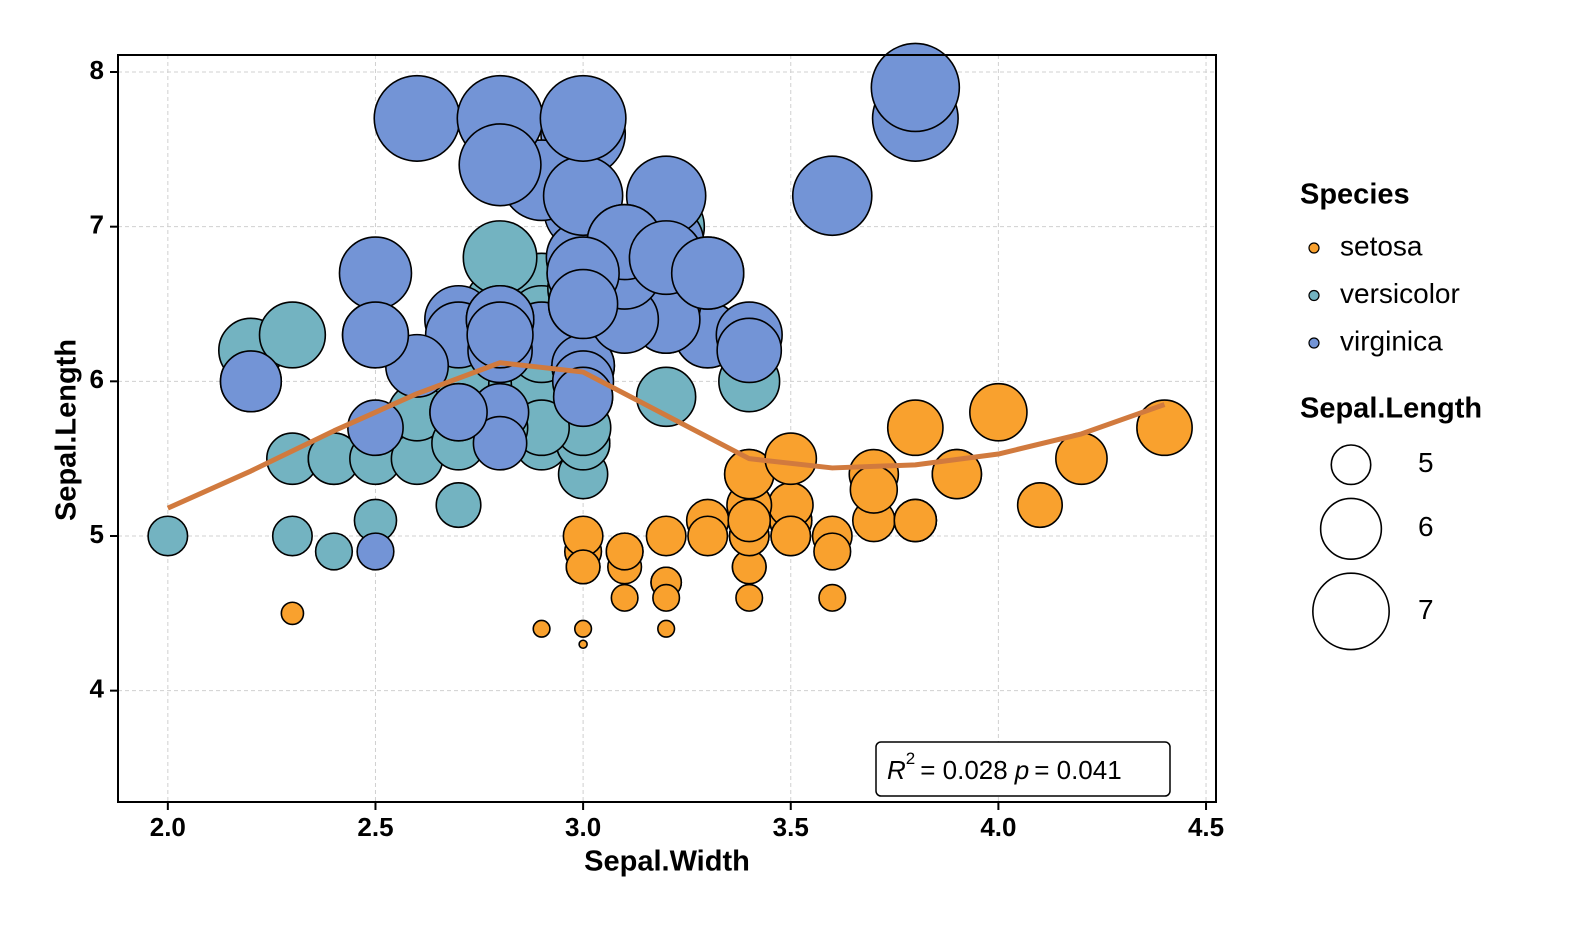 Image resolution: width=1592 pixels, height=950 pixels. What do you see at coordinates (1426, 609) in the screenshot?
I see `size-legend-label: 7` at bounding box center [1426, 609].